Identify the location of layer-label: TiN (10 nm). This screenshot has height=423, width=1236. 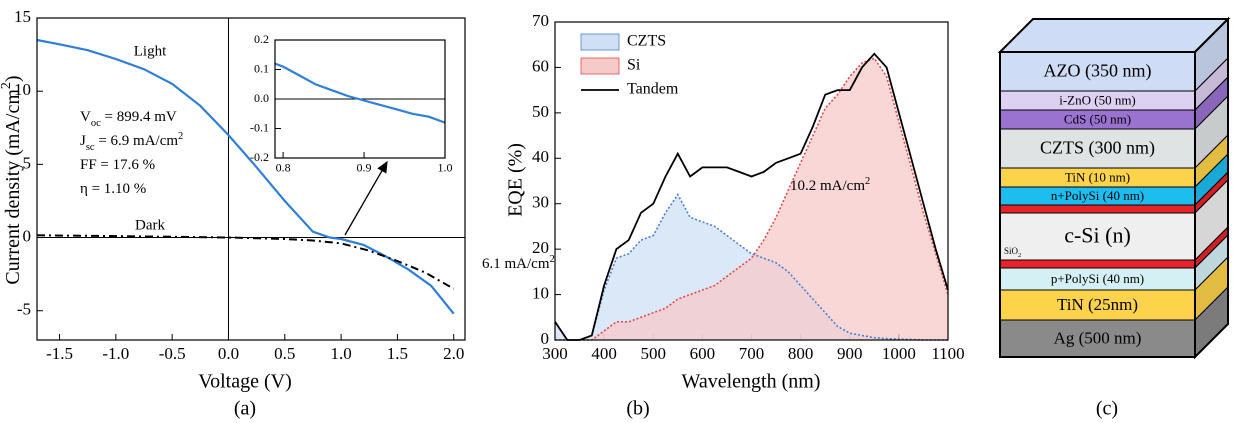
(1097, 176).